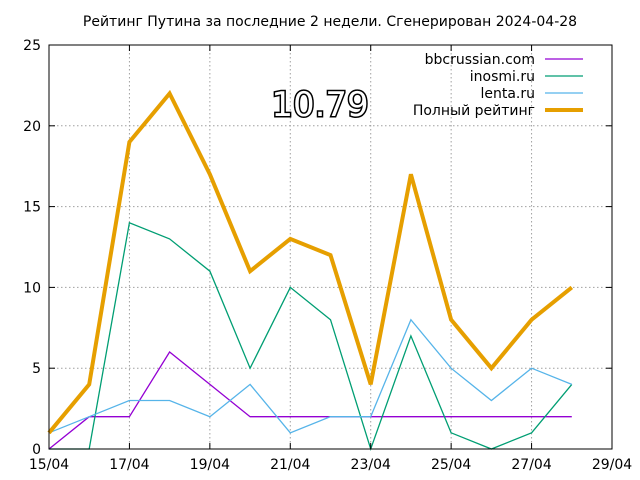 This screenshot has height=480, width=640. Describe the element at coordinates (612, 465) in the screenshot. I see `x-tick-label: 29/04` at that location.